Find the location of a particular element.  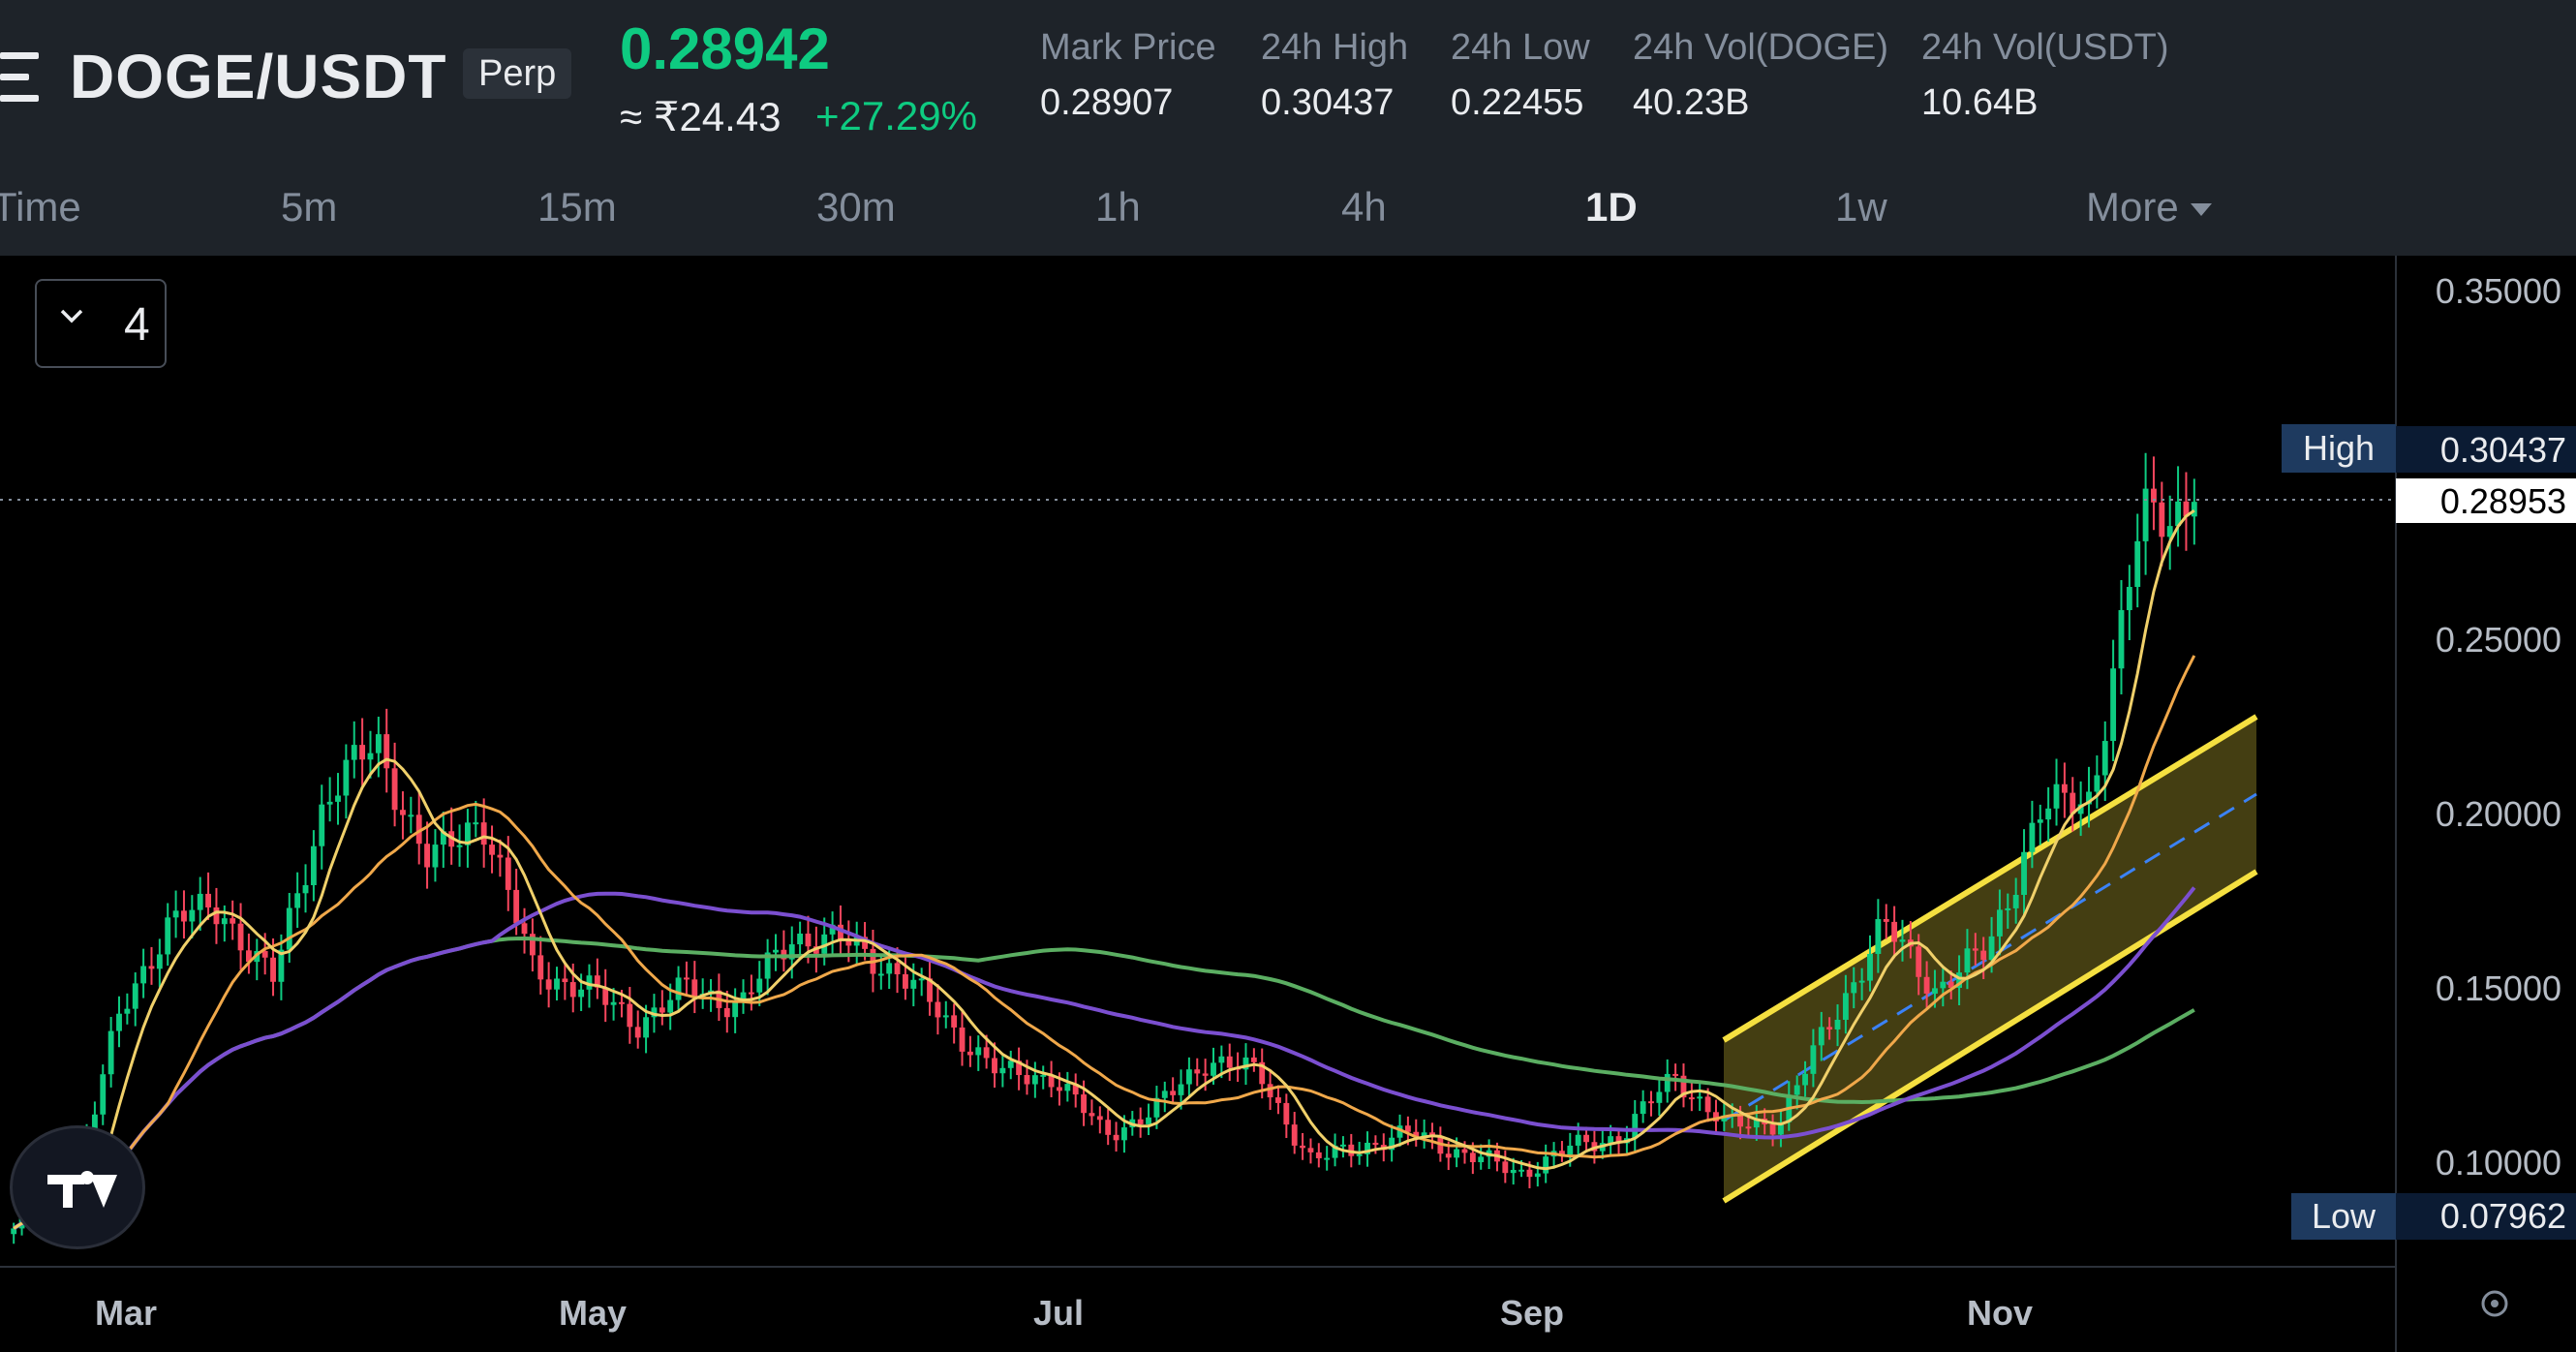

contract-type-badge: Perp is located at coordinates (517, 73).